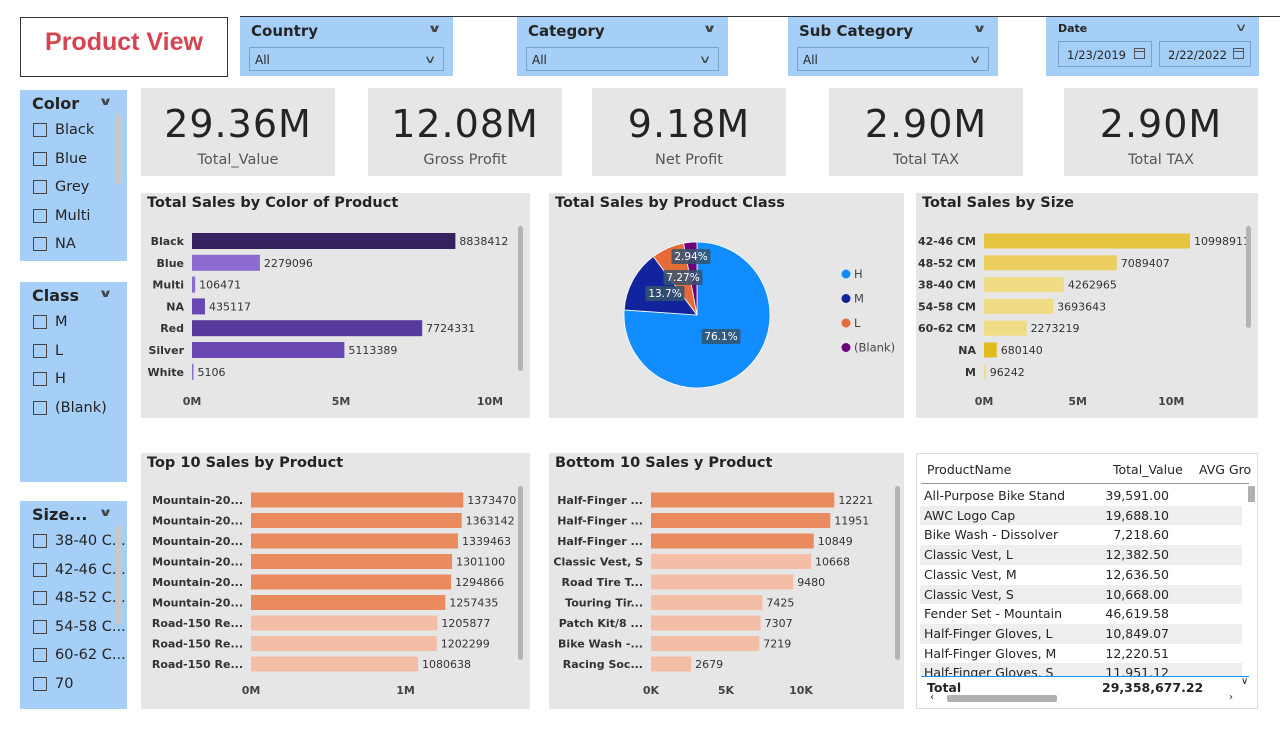 Image resolution: width=1286 pixels, height=731 pixels. I want to click on horizontal-scrollbar, so click(1002, 698).